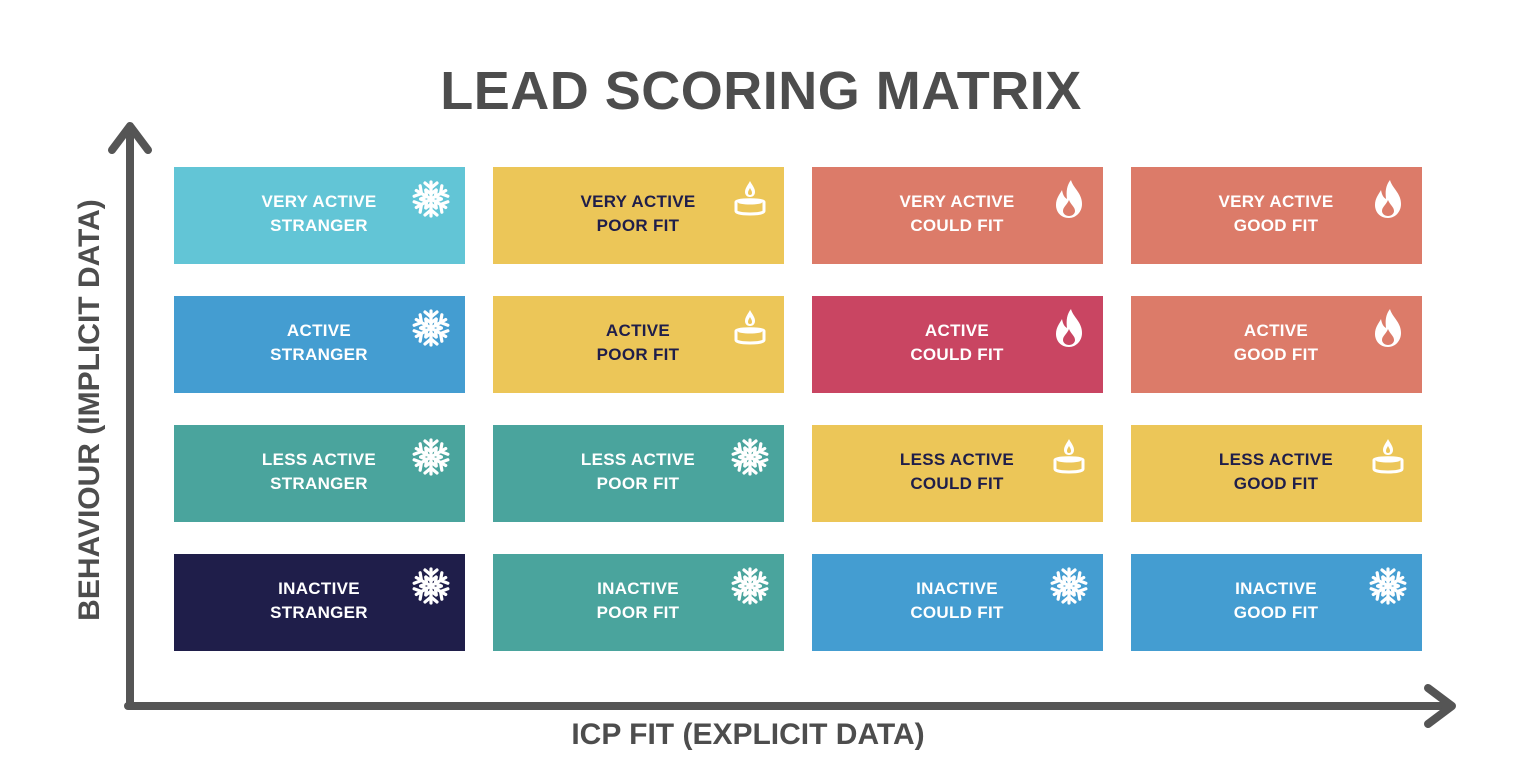  Describe the element at coordinates (748, 734) in the screenshot. I see `x-axis-label: ICP FIT (EXPLICIT DATA)` at that location.